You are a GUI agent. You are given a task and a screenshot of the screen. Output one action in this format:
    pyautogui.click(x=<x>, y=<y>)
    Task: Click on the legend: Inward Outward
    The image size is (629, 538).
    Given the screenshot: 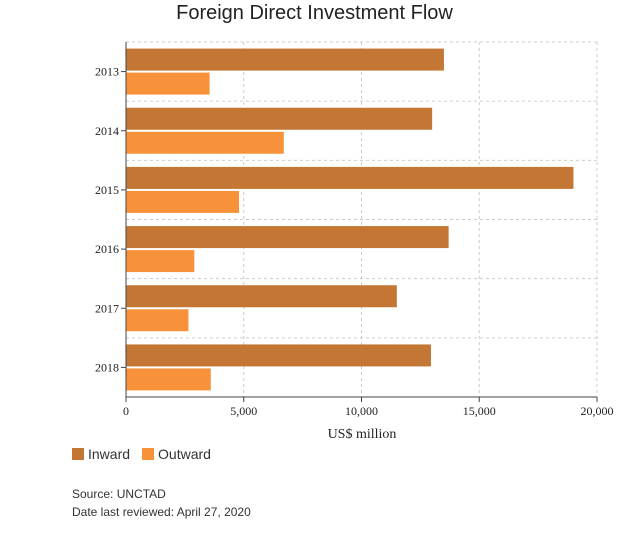 What is the action you would take?
    pyautogui.click(x=147, y=454)
    